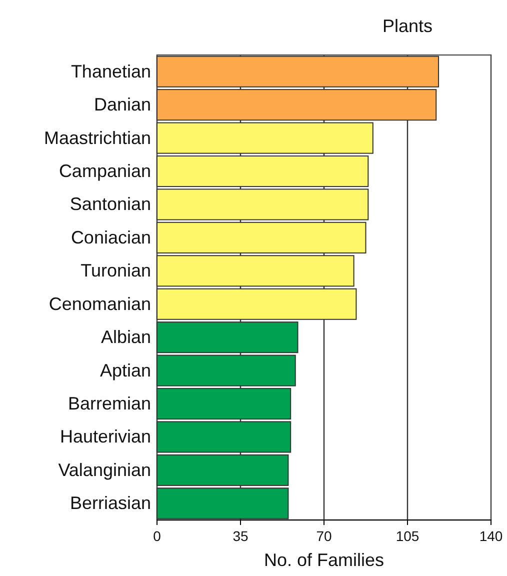 Image resolution: width=507 pixels, height=576 pixels. Describe the element at coordinates (125, 337) in the screenshot. I see `y-tick-label: Albian` at that location.